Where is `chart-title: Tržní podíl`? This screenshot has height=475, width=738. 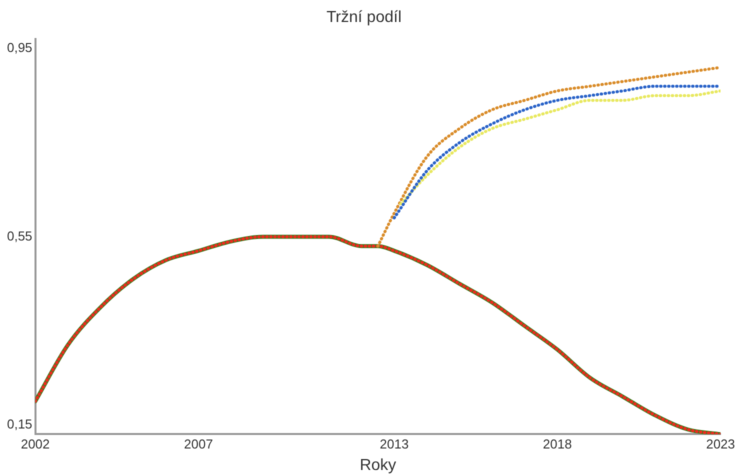 chart-title: Tržní podíl is located at coordinates (364, 17).